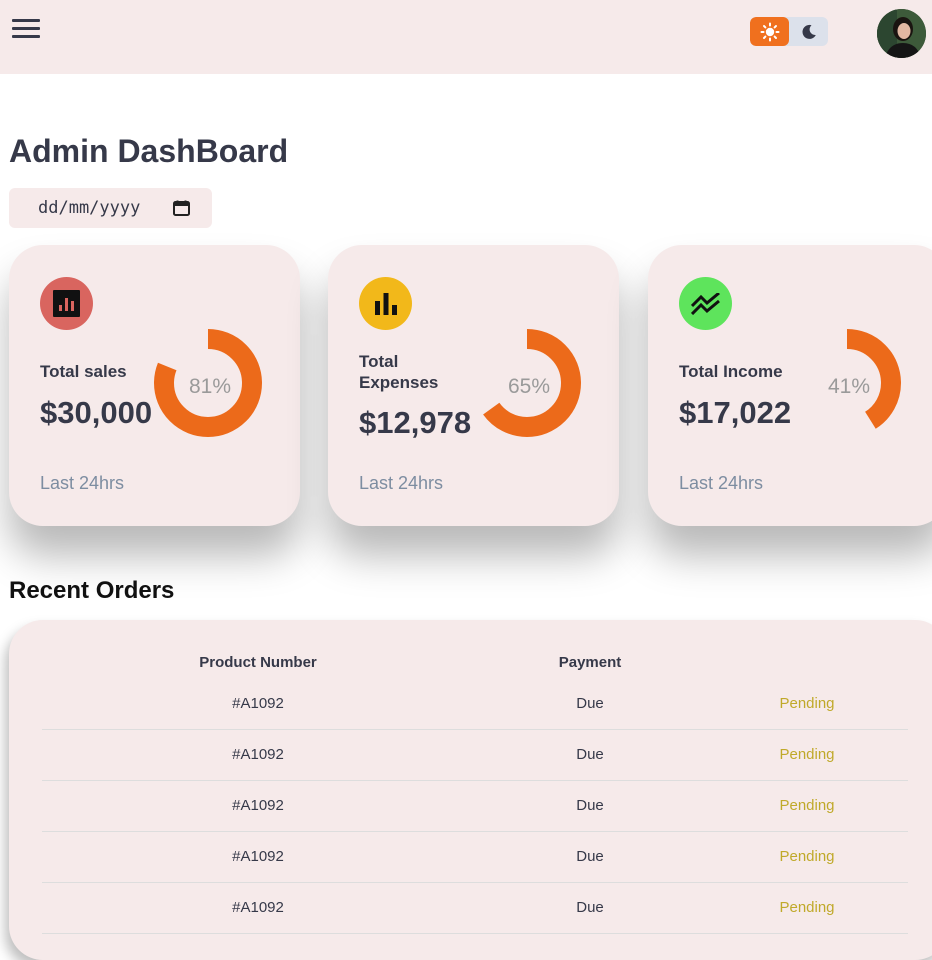 The image size is (932, 960). I want to click on card-label: Total sales, so click(83, 371).